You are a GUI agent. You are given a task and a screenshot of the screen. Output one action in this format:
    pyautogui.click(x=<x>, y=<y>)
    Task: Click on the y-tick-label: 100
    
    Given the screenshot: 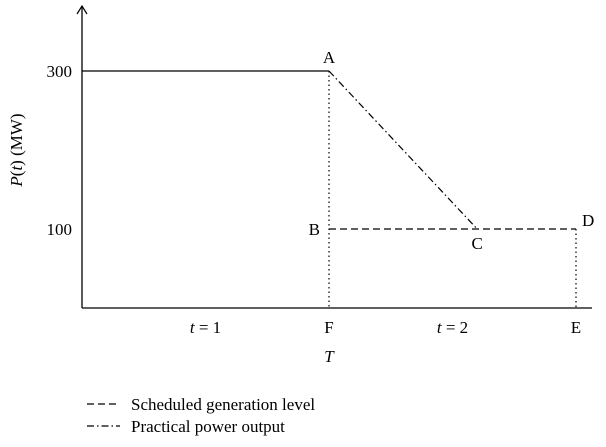 What is the action you would take?
    pyautogui.click(x=60, y=229)
    